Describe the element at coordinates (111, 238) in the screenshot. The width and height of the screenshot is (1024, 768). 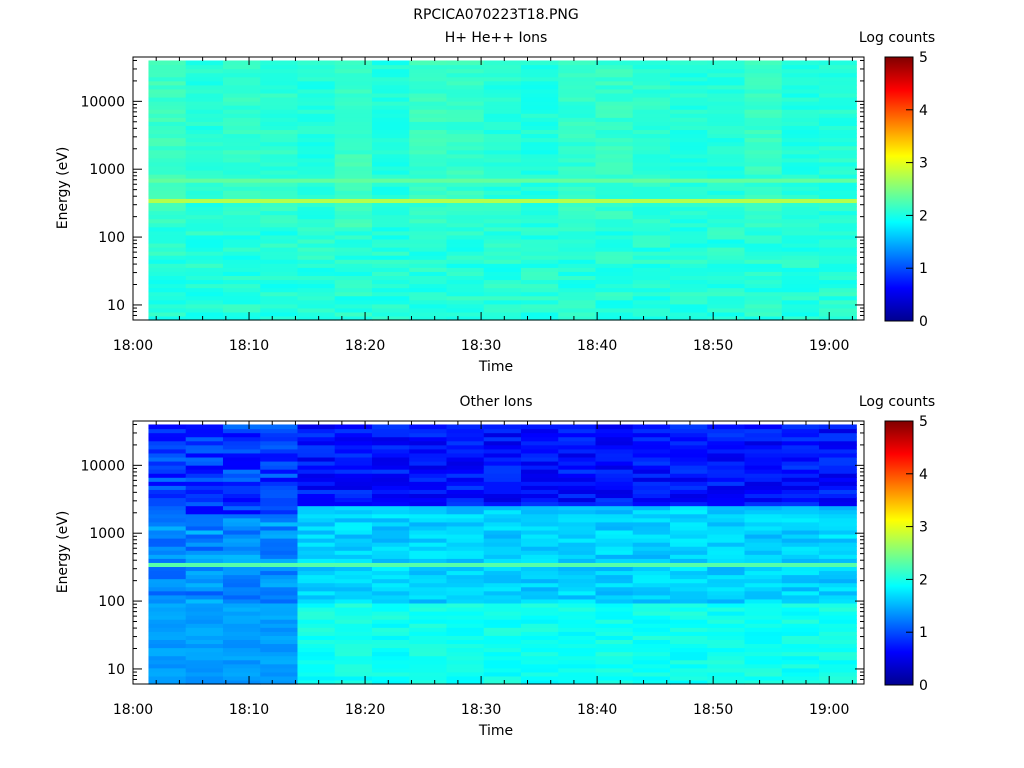
I see `y-tick-label: 100` at that location.